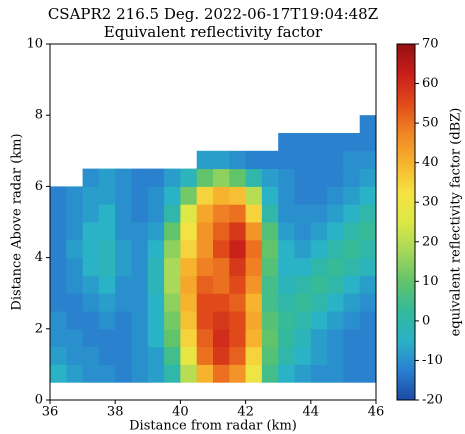 The height and width of the screenshot is (434, 465). What do you see at coordinates (50, 412) in the screenshot?
I see `x-tick-label: 36` at bounding box center [50, 412].